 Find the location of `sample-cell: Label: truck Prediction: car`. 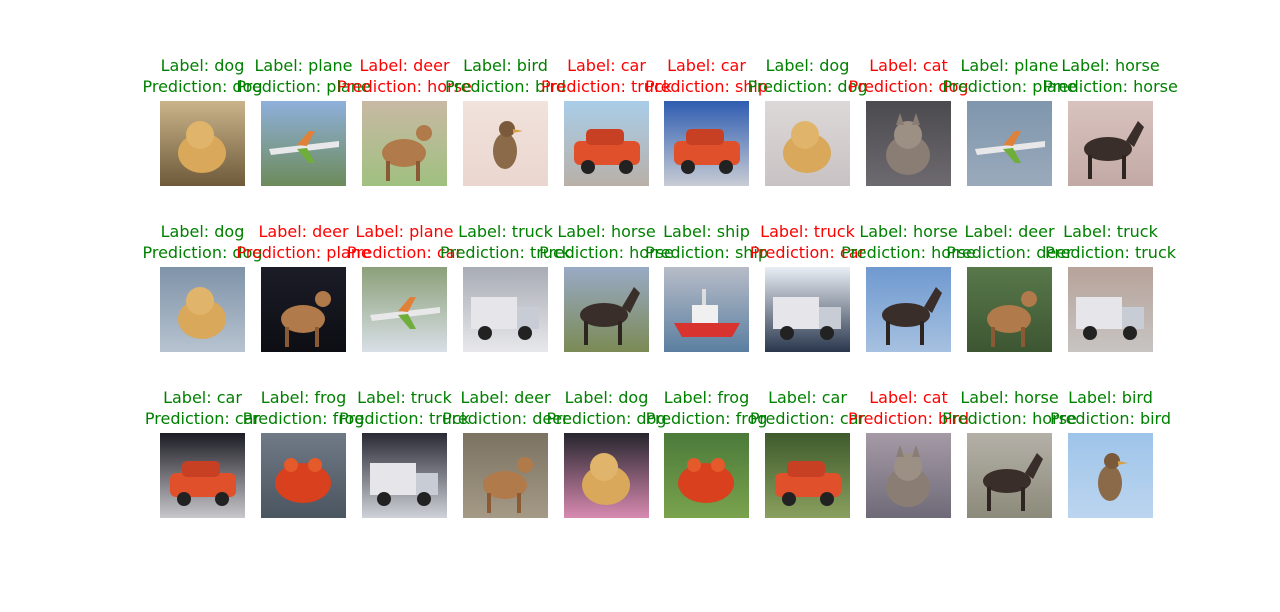

sample-cell: Label: truck Prediction: car is located at coordinates (807, 287).